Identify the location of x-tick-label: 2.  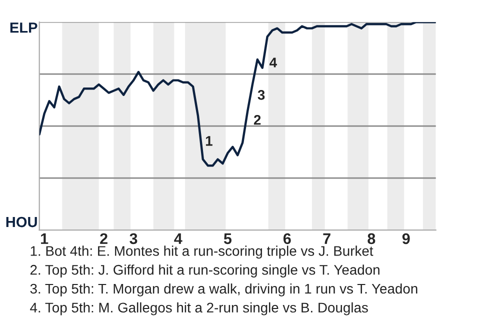
(104, 238).